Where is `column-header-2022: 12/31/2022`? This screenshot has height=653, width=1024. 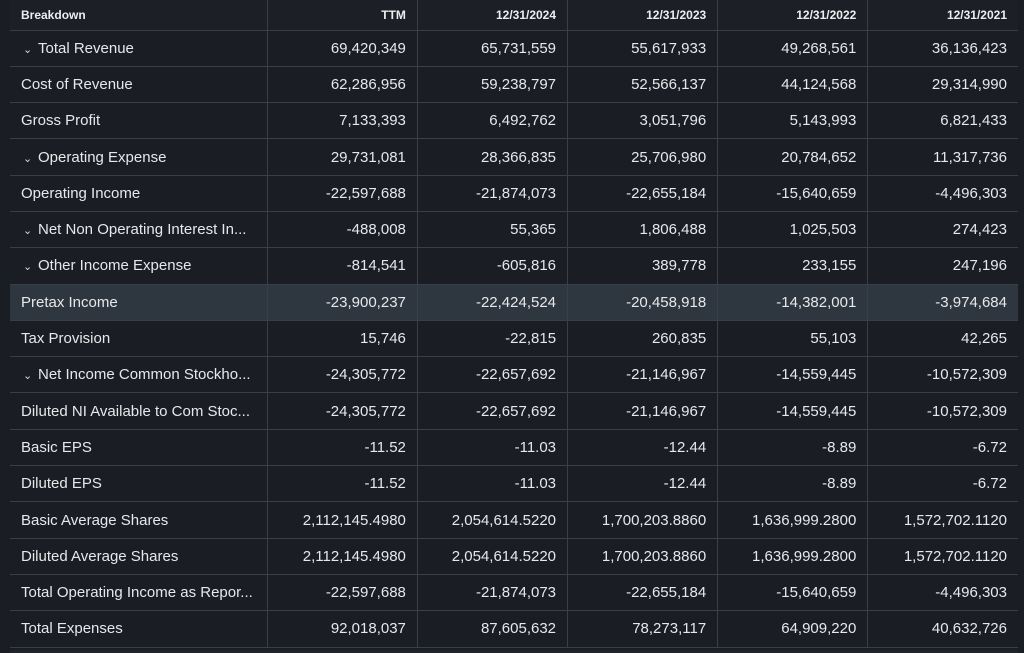 column-header-2022: 12/31/2022 is located at coordinates (793, 15).